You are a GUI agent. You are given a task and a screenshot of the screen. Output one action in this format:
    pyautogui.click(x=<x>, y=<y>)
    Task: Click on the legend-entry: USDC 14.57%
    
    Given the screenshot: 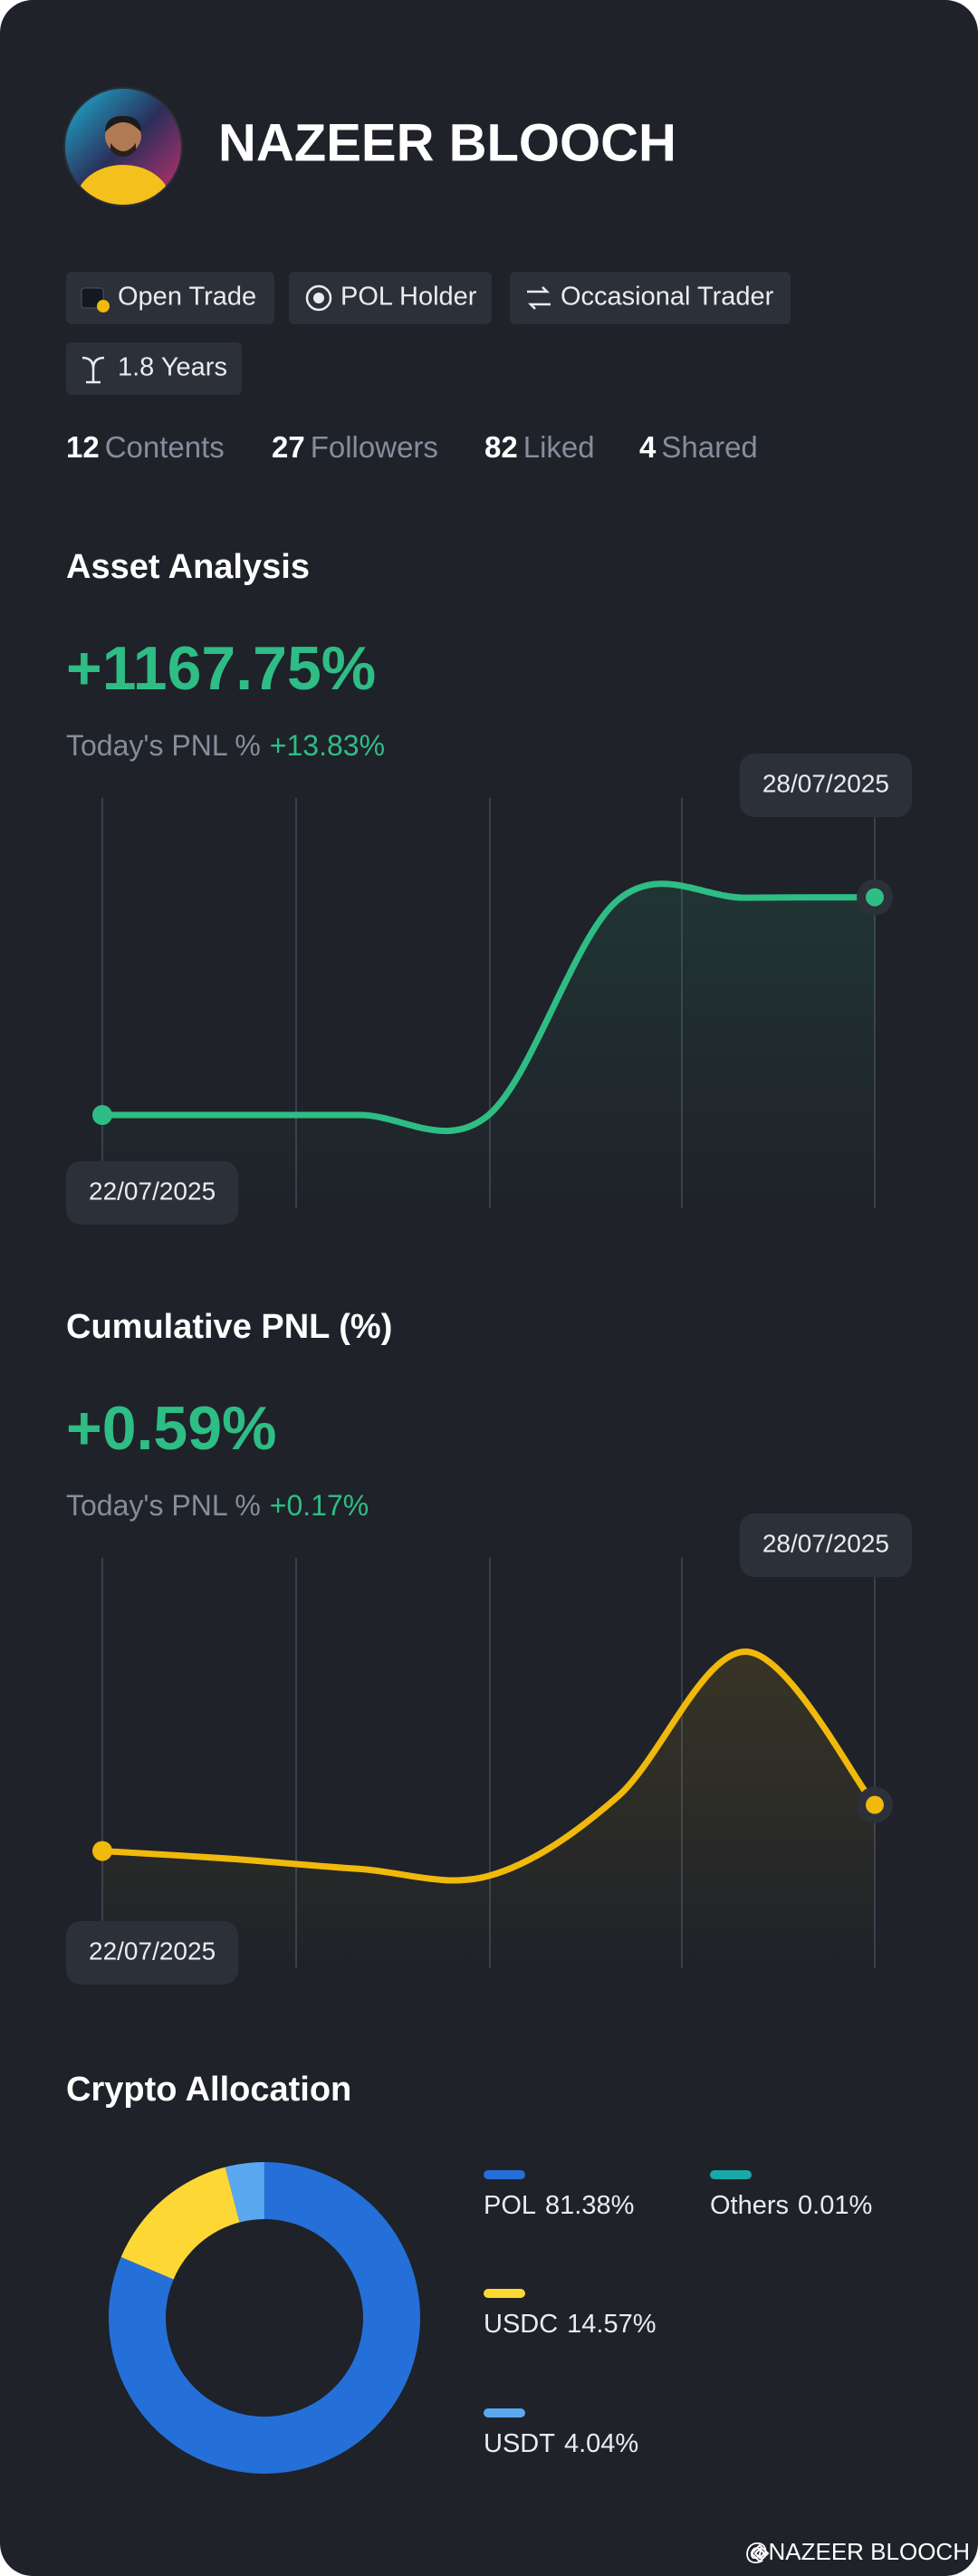 What is the action you would take?
    pyautogui.click(x=570, y=2324)
    